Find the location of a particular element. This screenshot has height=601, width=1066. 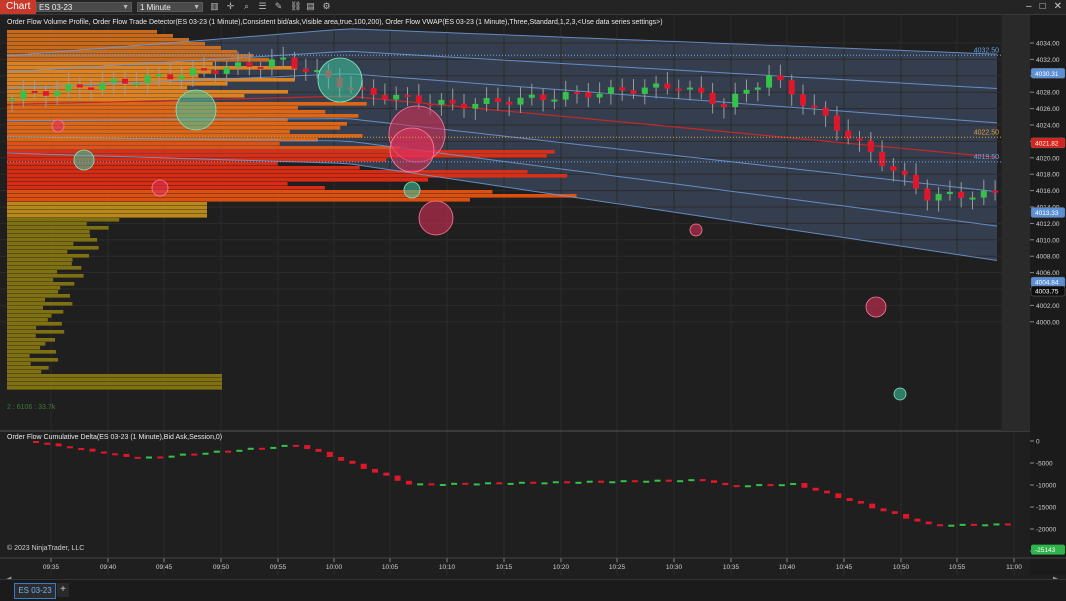

add-tab-button: + is located at coordinates (63, 590).